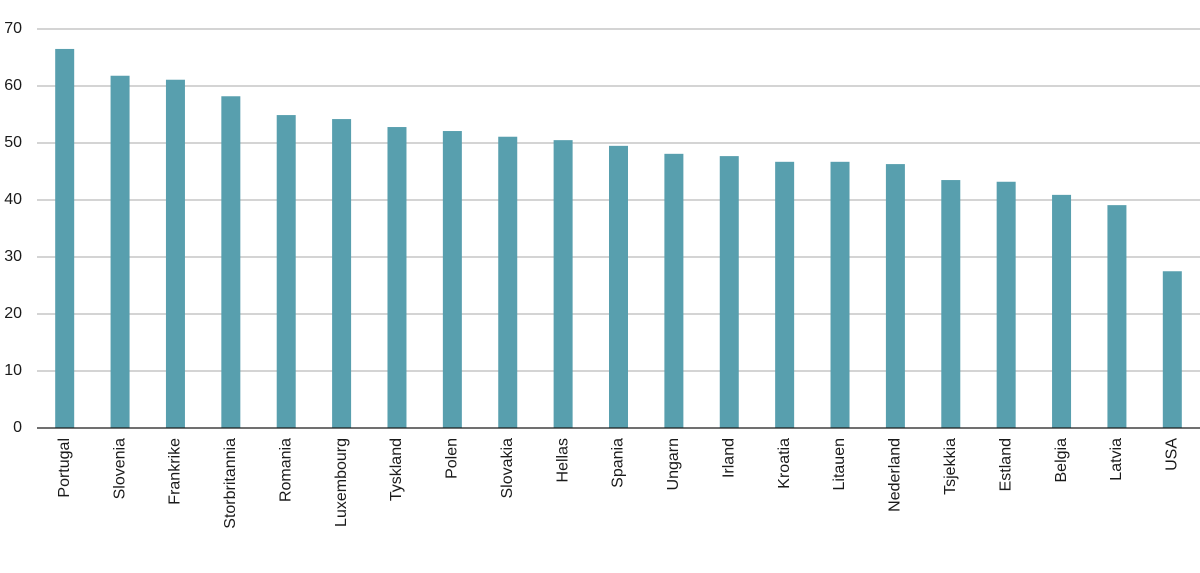  I want to click on x-tick-label: Latvia, so click(1116, 459).